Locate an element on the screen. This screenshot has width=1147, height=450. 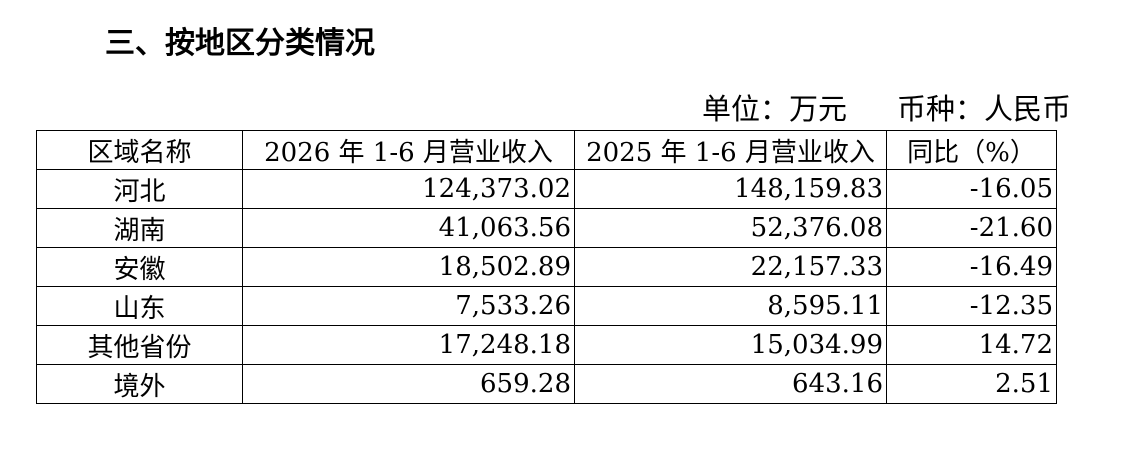
value-cell: 659.28 is located at coordinates (408, 384).